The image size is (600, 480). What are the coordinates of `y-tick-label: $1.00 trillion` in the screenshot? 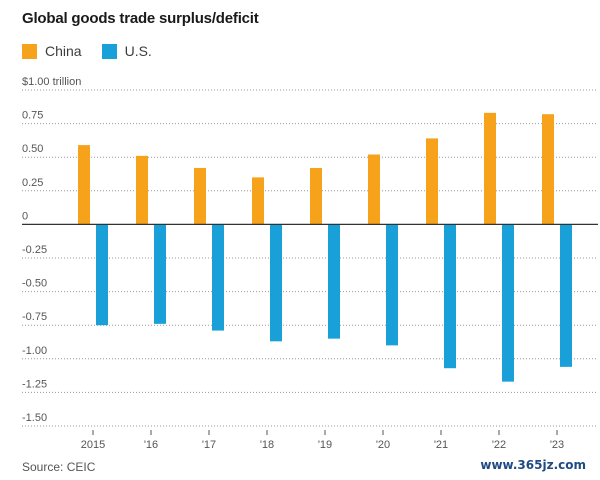 It's located at (51, 82).